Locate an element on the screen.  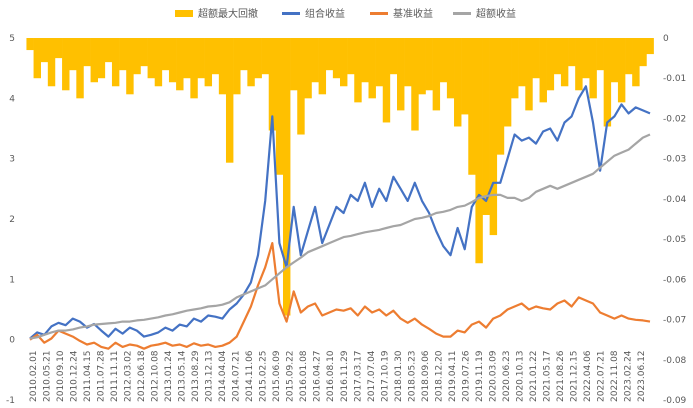
x-tick-label: 2010.09.10 is located at coordinates (61, 376).